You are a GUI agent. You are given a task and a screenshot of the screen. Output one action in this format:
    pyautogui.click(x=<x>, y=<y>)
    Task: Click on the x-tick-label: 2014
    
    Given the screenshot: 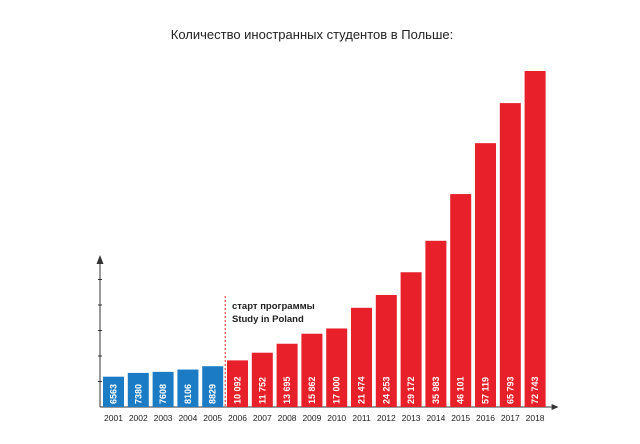 What is the action you would take?
    pyautogui.click(x=435, y=418)
    